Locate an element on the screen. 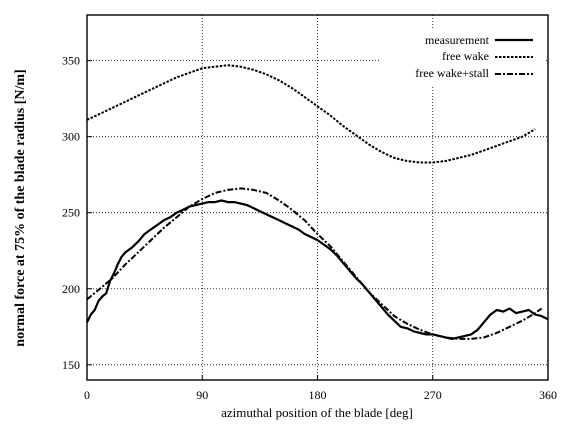  x-tick-label: 180 is located at coordinates (318, 395).